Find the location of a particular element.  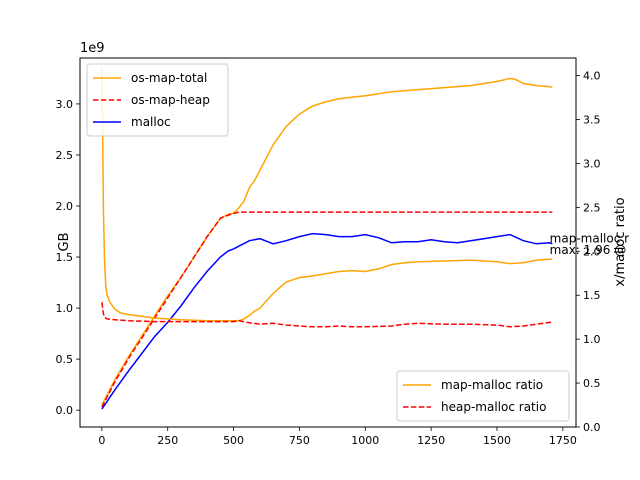

legend-label-map-malloc-ratio: map-malloc ratio is located at coordinates (492, 385).